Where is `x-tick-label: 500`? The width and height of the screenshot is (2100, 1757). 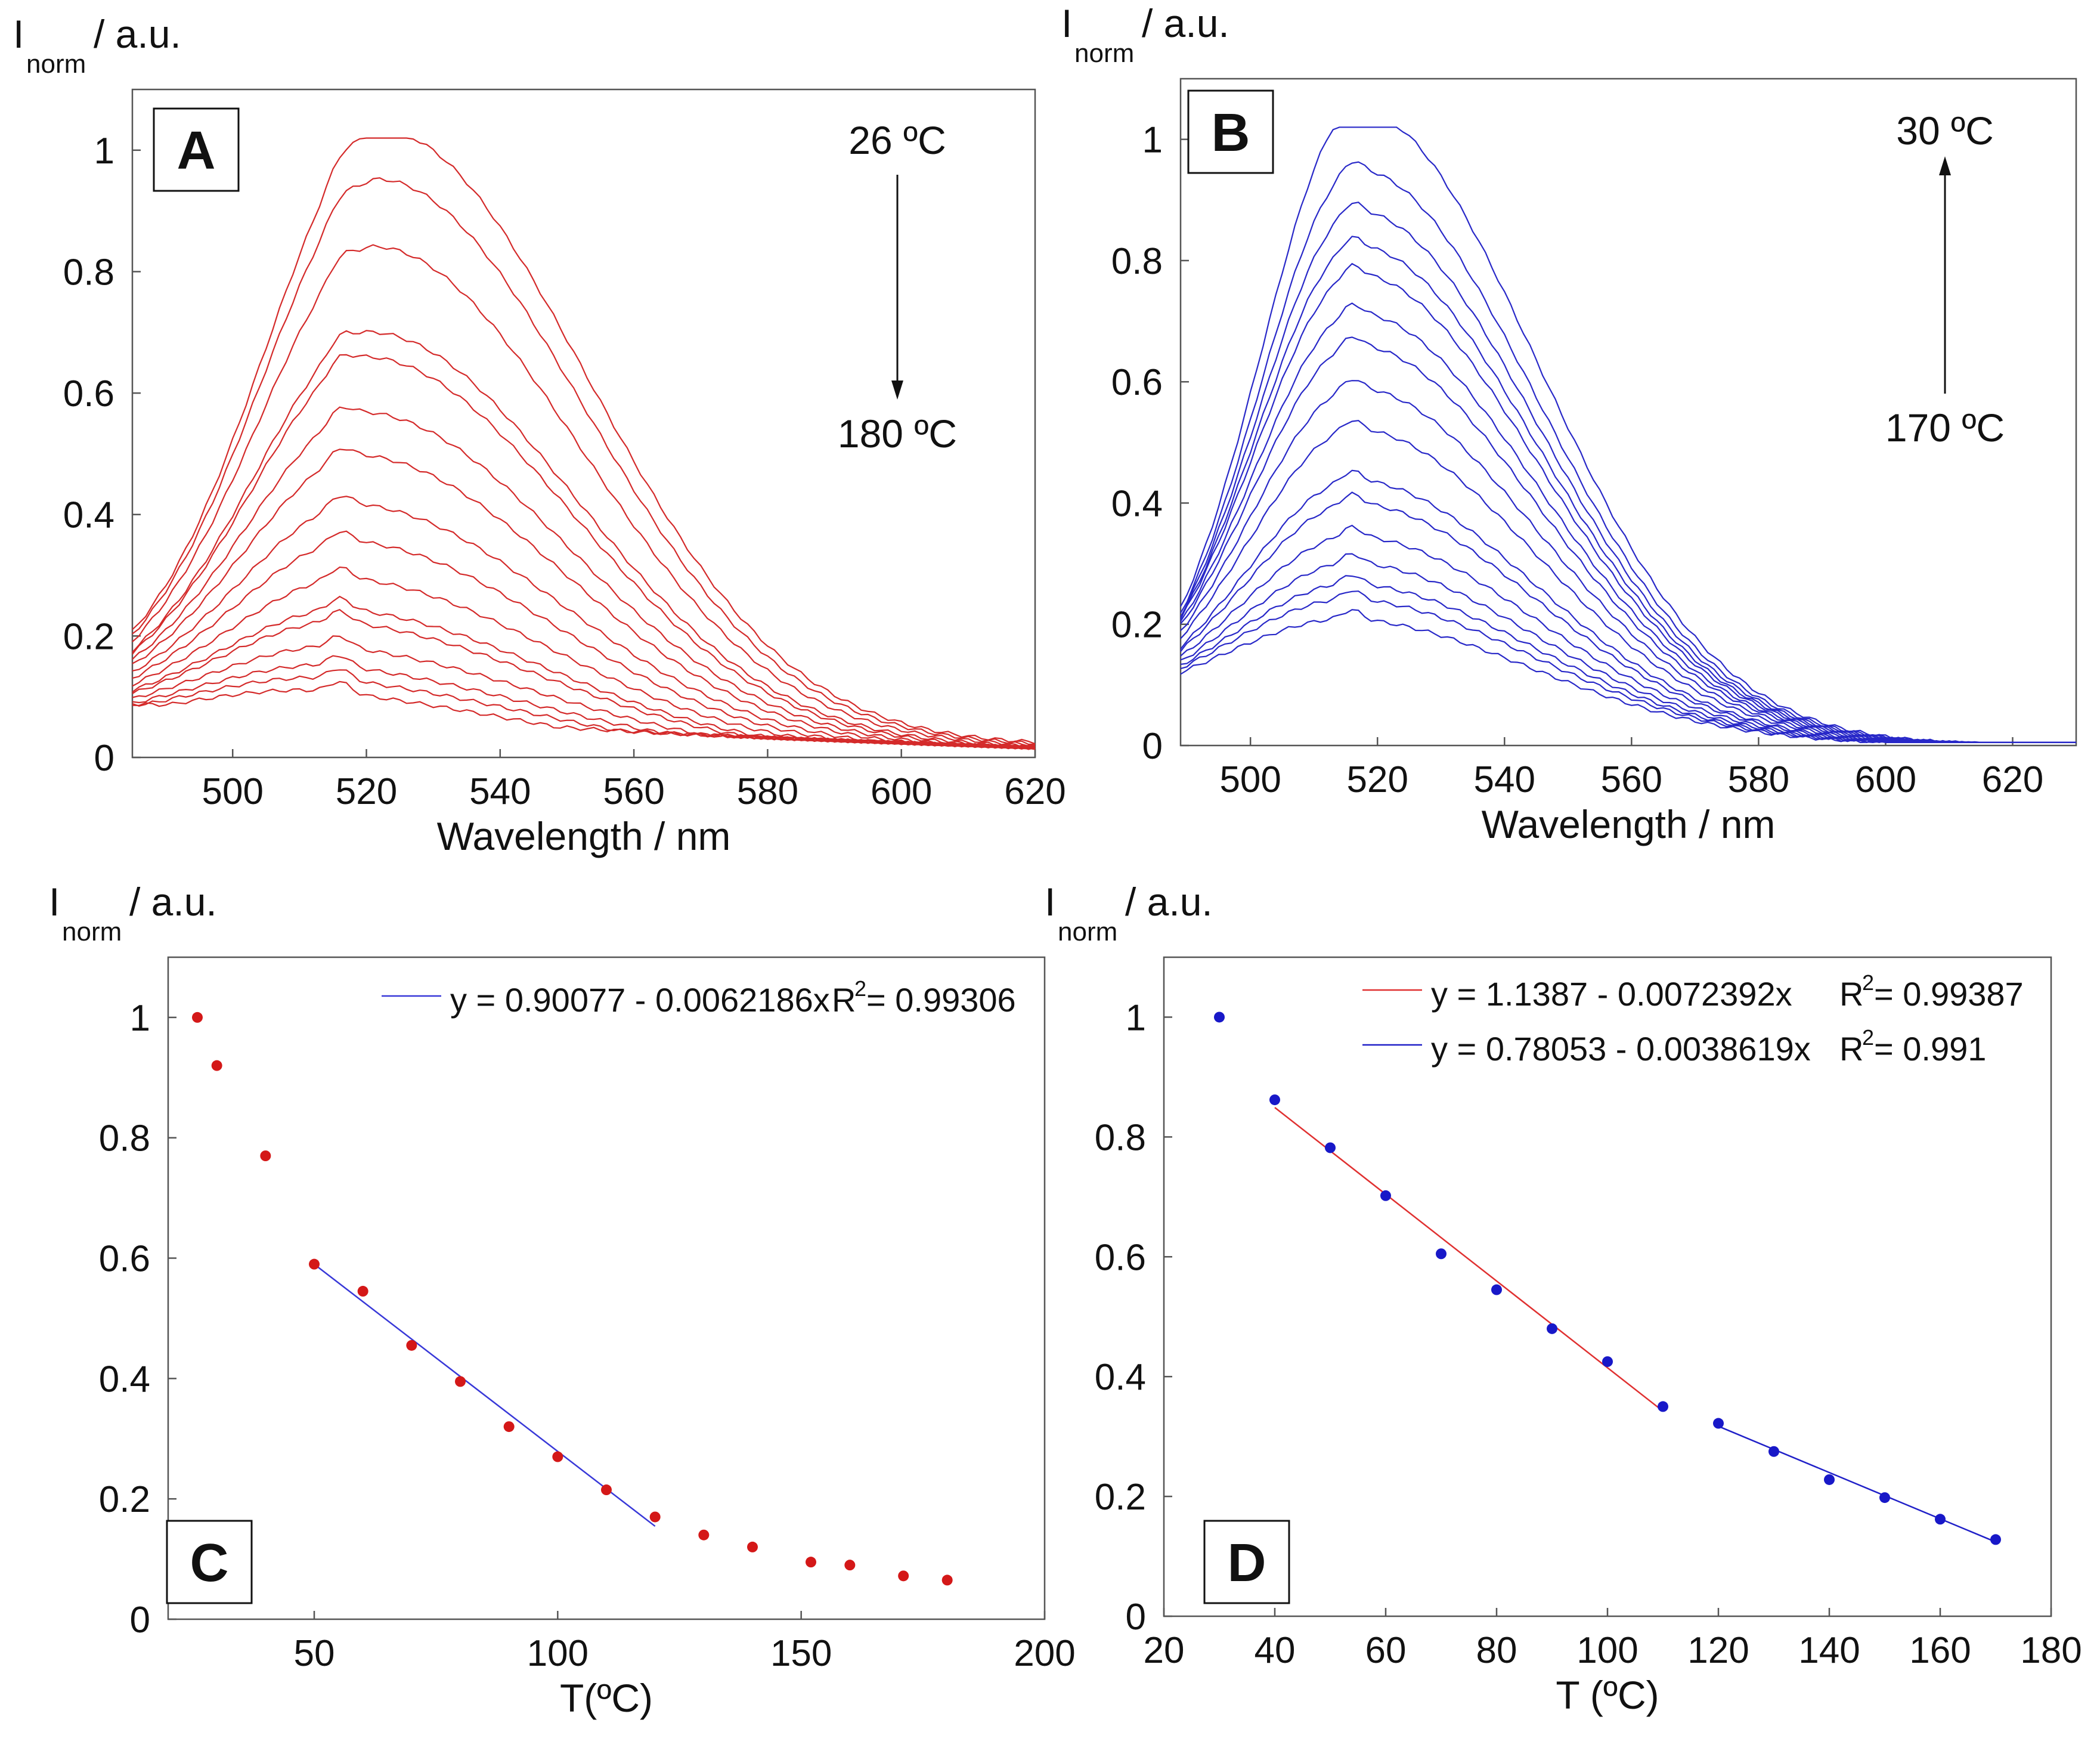
x-tick-label: 500 is located at coordinates (1250, 779).